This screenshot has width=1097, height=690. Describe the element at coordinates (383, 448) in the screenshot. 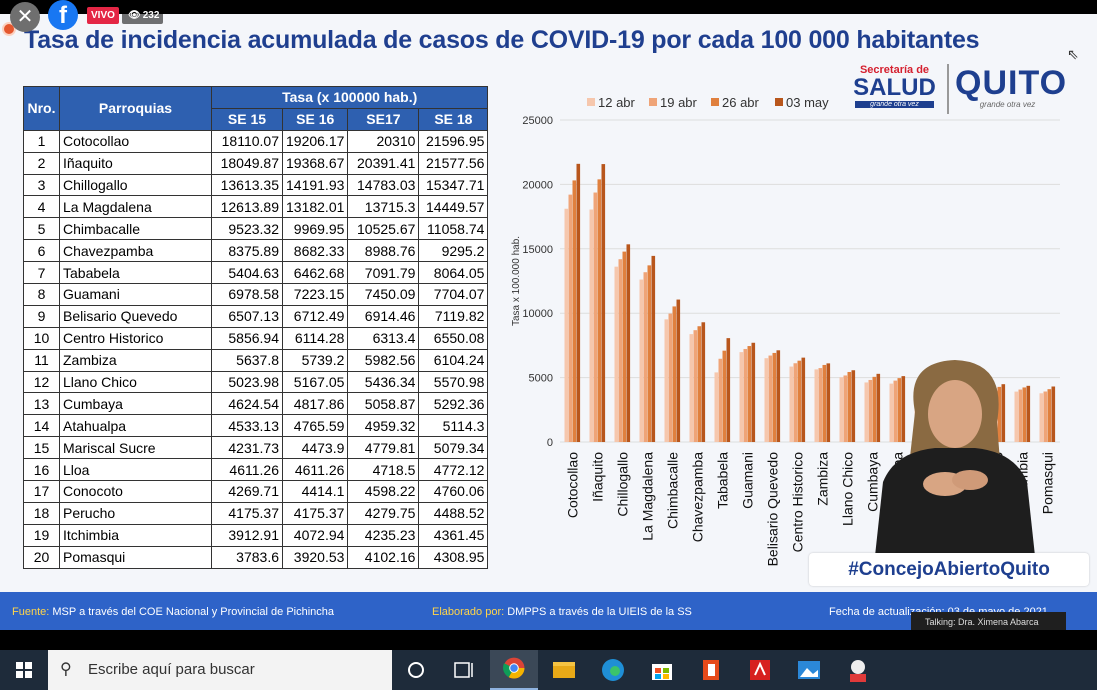

I see `rate-value: 4779.81` at that location.